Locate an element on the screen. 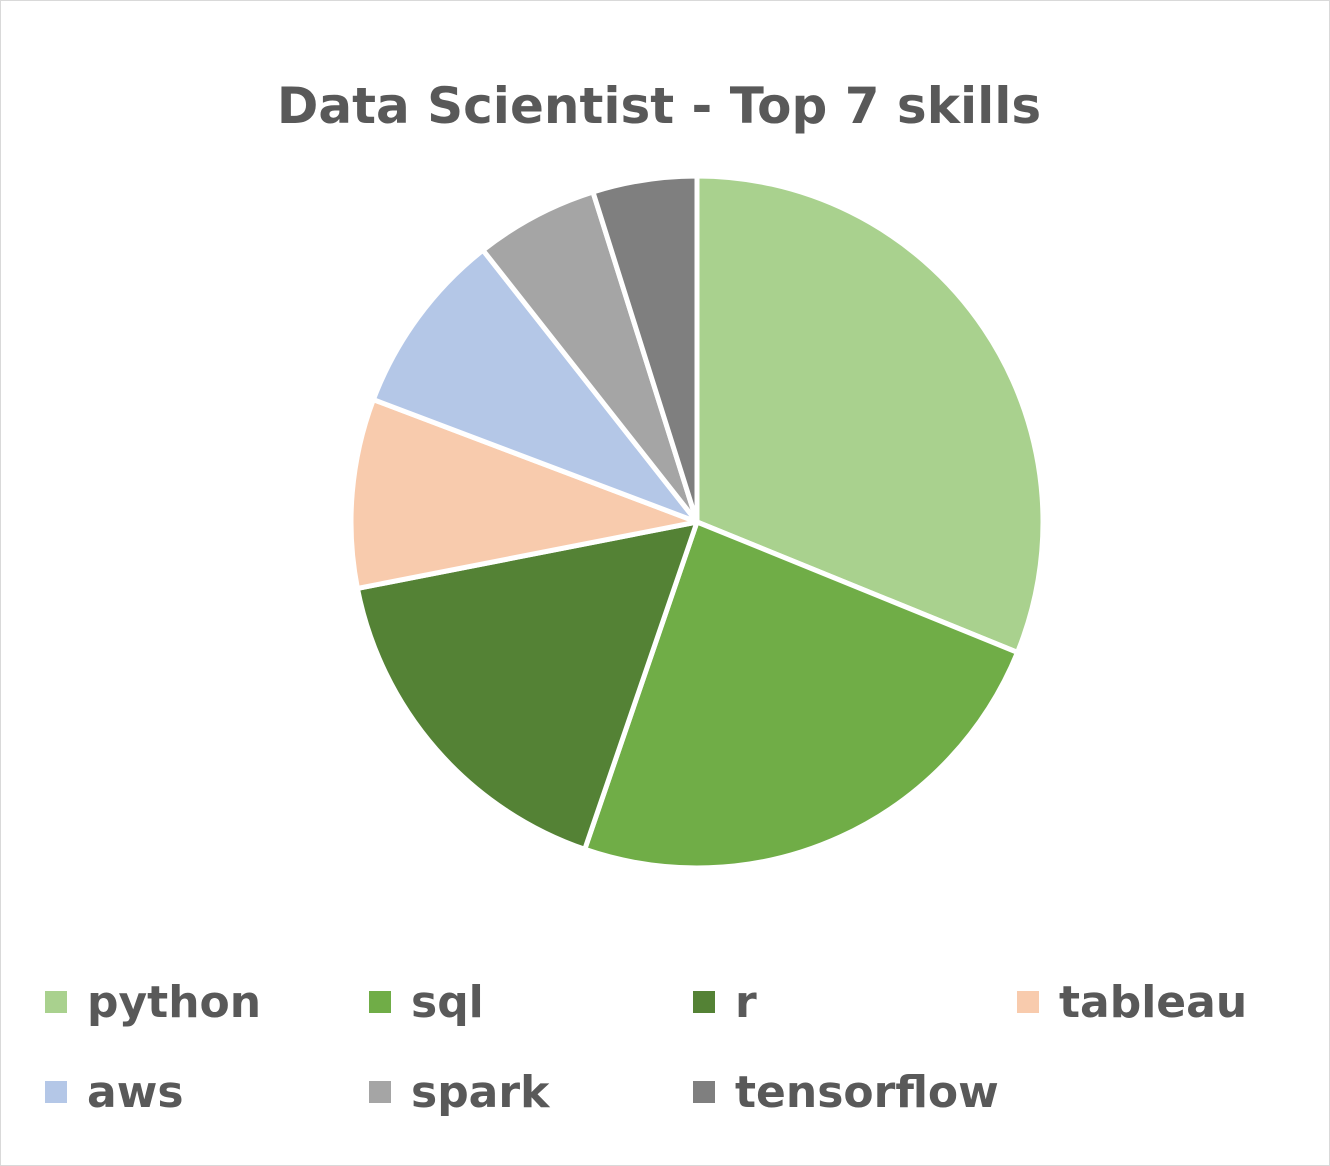  legend-item-aws: aws is located at coordinates (114, 1092).